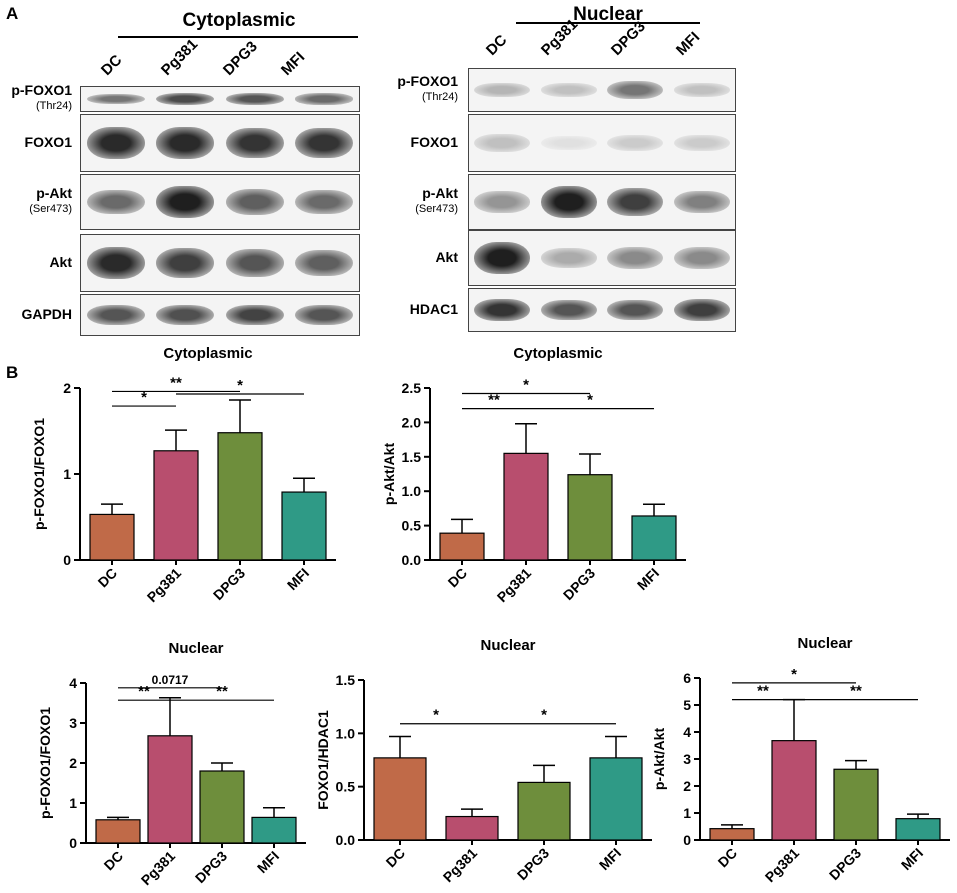 The width and height of the screenshot is (957, 893). Describe the element at coordinates (323, 760) in the screenshot. I see `y-axis-label: FOXO1/HDAC1` at that location.